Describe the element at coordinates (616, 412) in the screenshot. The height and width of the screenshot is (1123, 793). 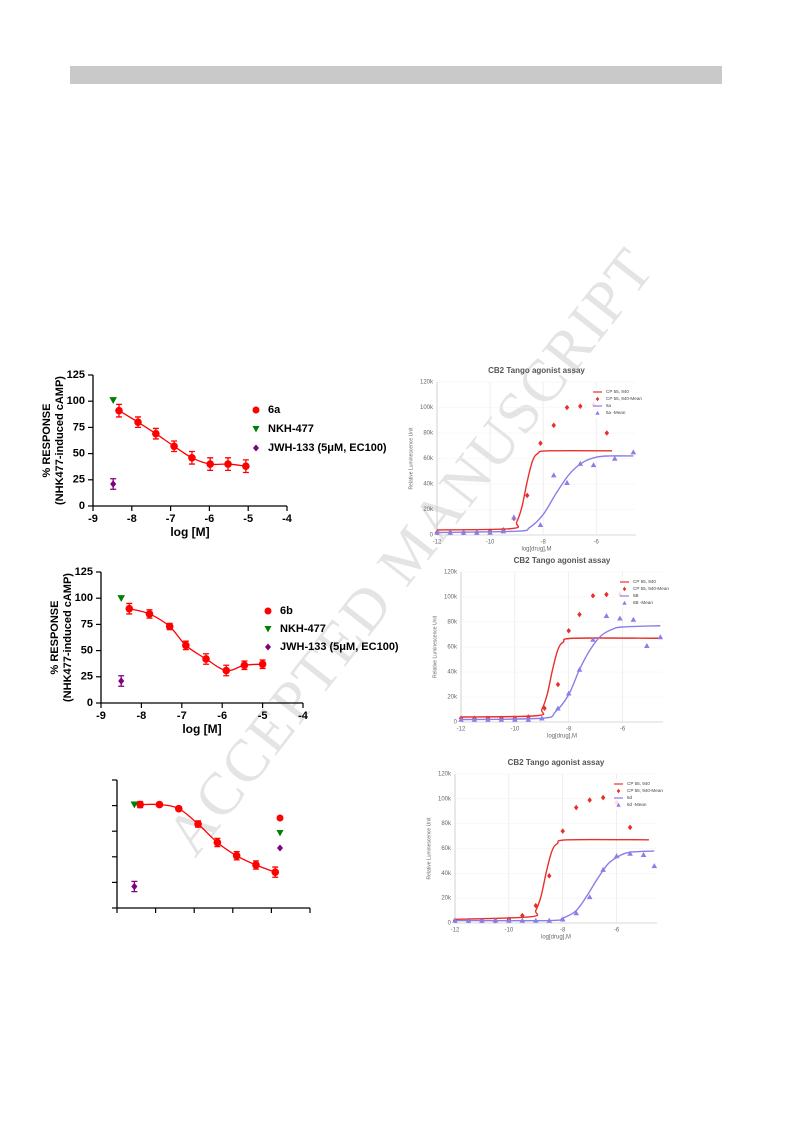
I see `legend-label: 6a -Mean` at that location.